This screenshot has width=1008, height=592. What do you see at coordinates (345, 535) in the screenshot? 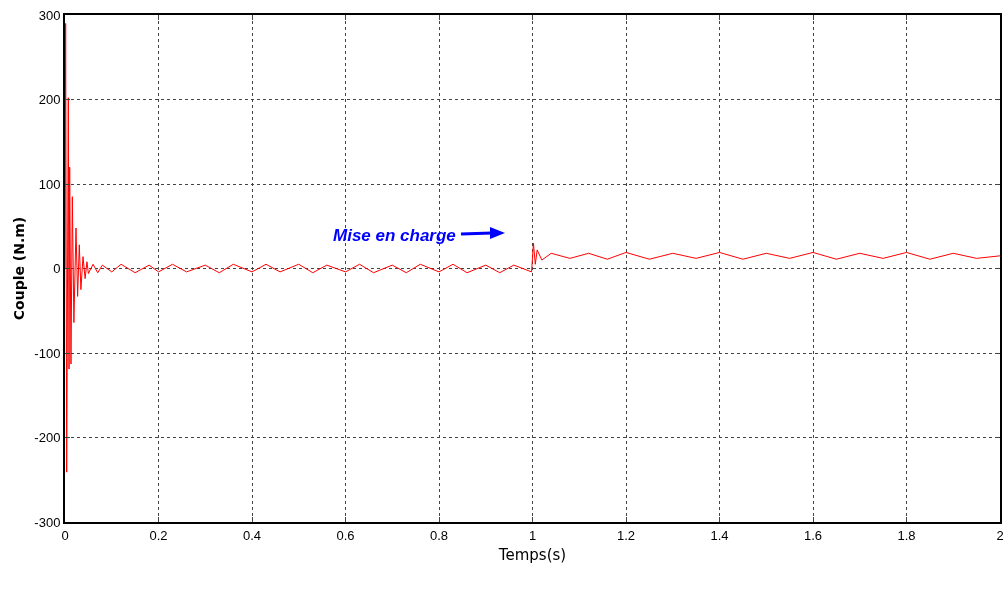
I see `x-tick-label: 0.6` at bounding box center [345, 535].